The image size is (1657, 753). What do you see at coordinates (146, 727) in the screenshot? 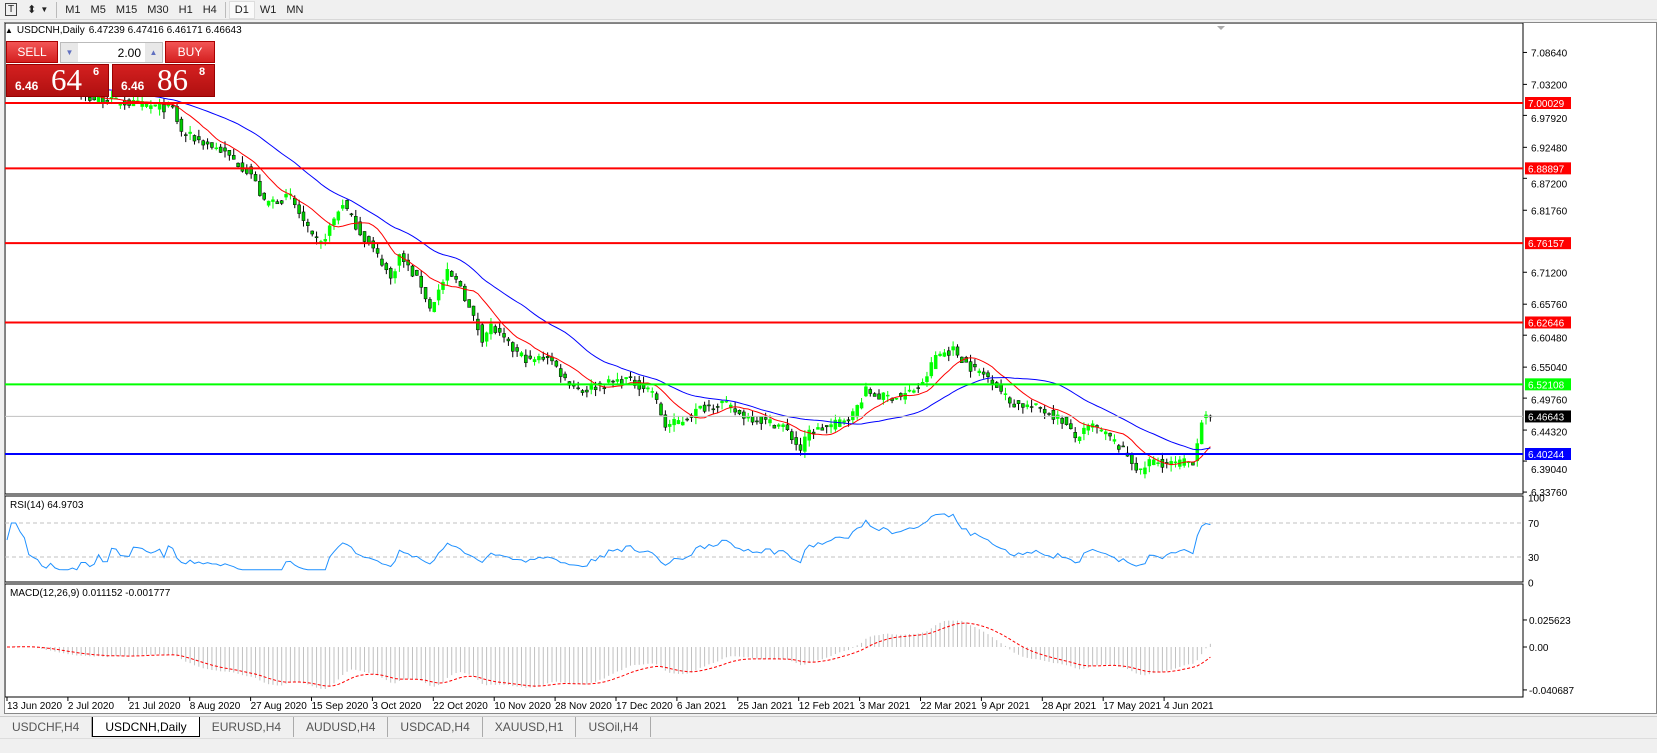
I see `tab-usdcnh-daily: USDCNH,Daily` at bounding box center [146, 727].